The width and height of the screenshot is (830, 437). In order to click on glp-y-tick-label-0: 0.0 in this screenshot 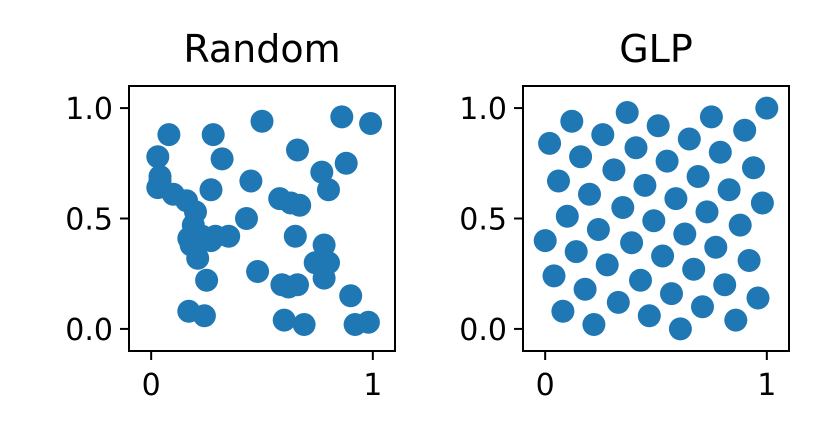, I will do `click(483, 330)`.